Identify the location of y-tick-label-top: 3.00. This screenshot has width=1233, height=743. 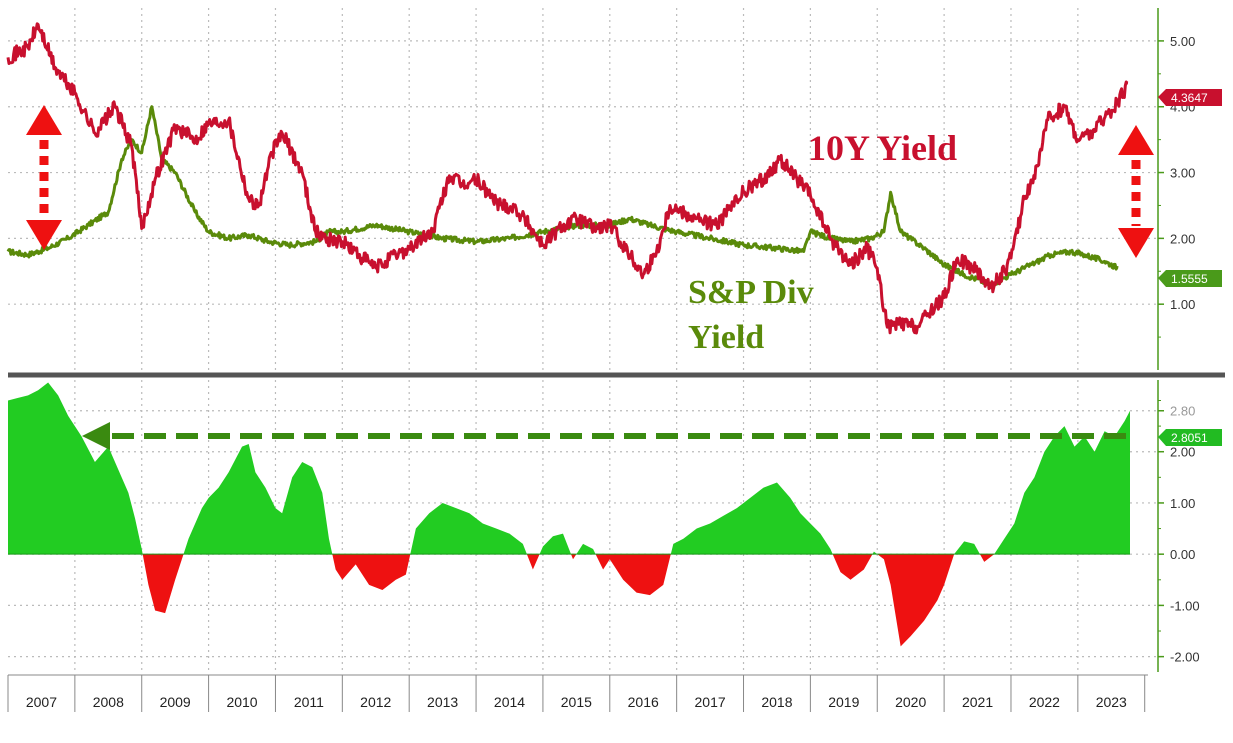
(1182, 173).